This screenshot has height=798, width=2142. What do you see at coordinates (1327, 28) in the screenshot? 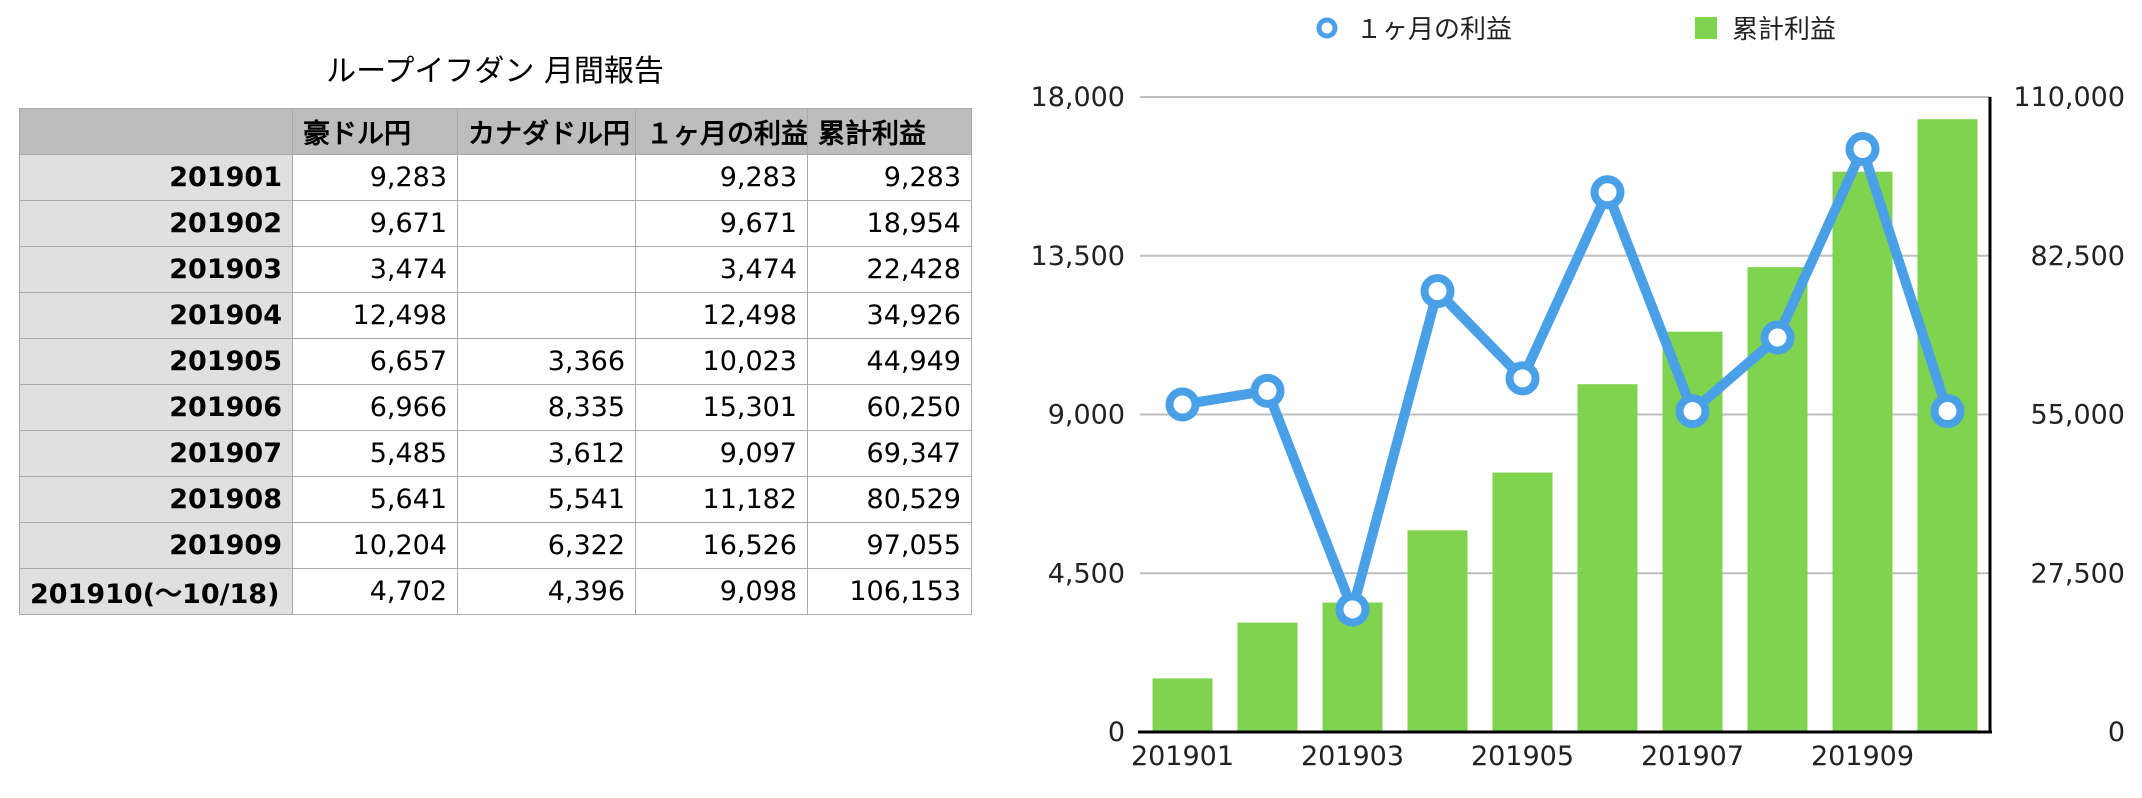
I see `legend-line-marker` at bounding box center [1327, 28].